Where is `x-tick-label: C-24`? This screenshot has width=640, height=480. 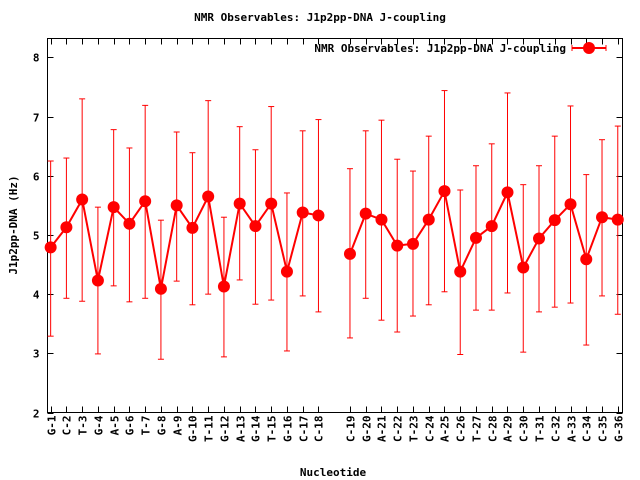
x-tick-label: C-24 is located at coordinates (430, 428).